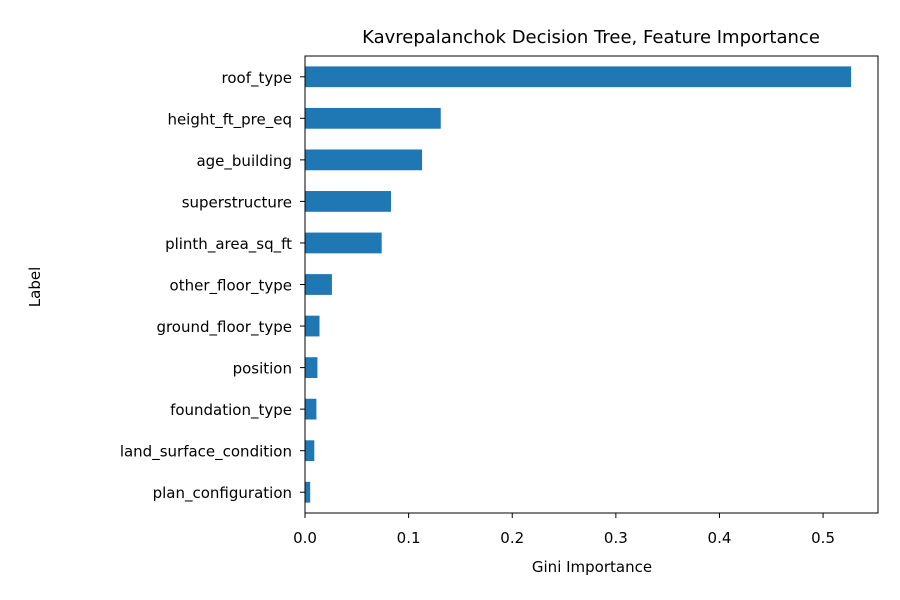 Image resolution: width=900 pixels, height=600 pixels. What do you see at coordinates (578, 77) in the screenshot?
I see `bar-roof_type` at bounding box center [578, 77].